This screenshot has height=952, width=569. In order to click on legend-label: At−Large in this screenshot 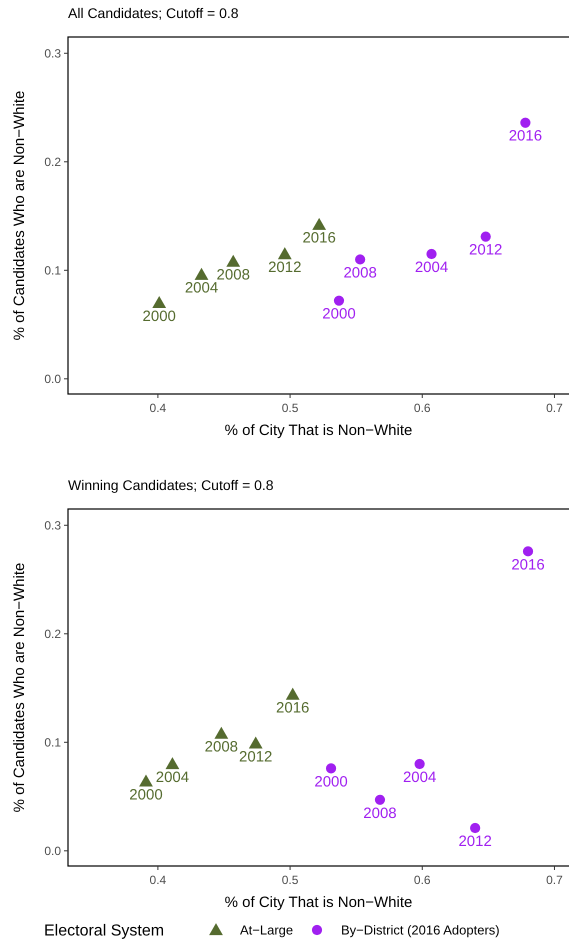, I will do `click(267, 930)`.